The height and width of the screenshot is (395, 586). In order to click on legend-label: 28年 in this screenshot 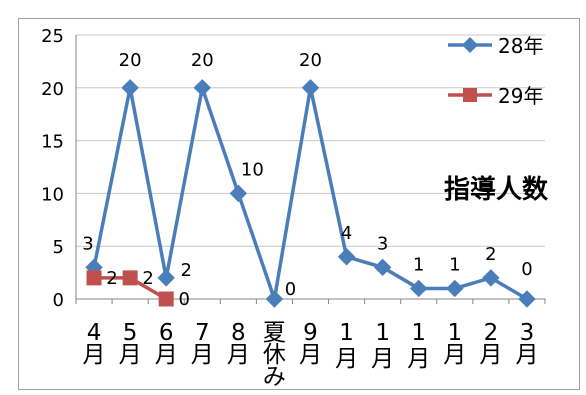, I will do `click(520, 46)`.